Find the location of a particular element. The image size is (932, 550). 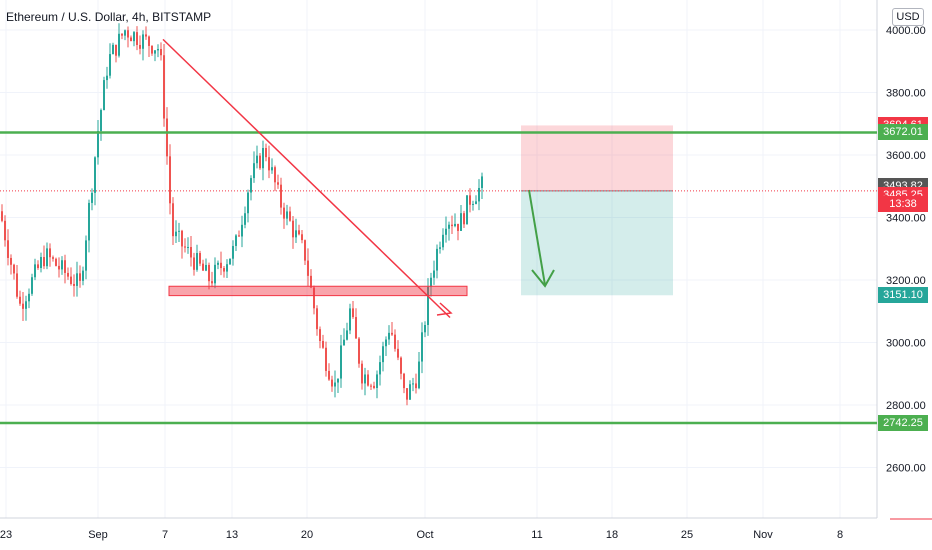

currency-button: USD is located at coordinates (908, 17).